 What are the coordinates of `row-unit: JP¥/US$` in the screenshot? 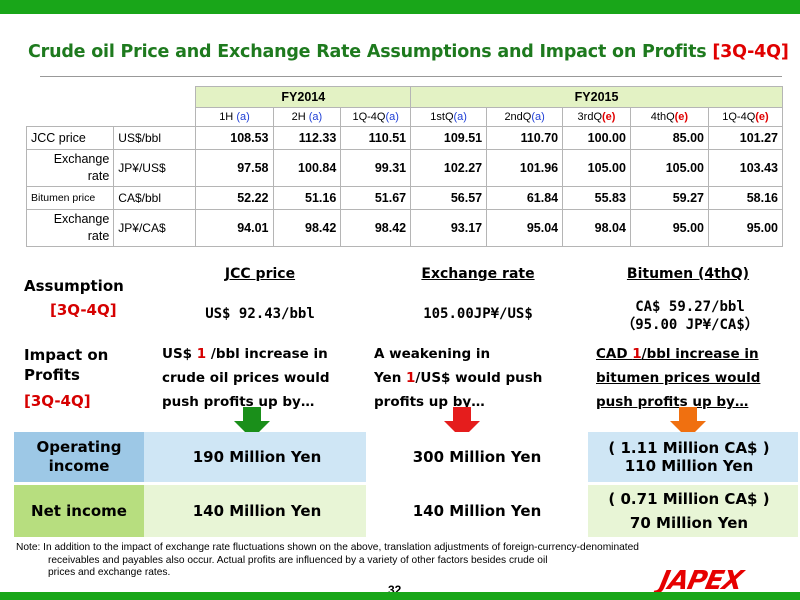 It's located at (155, 168).